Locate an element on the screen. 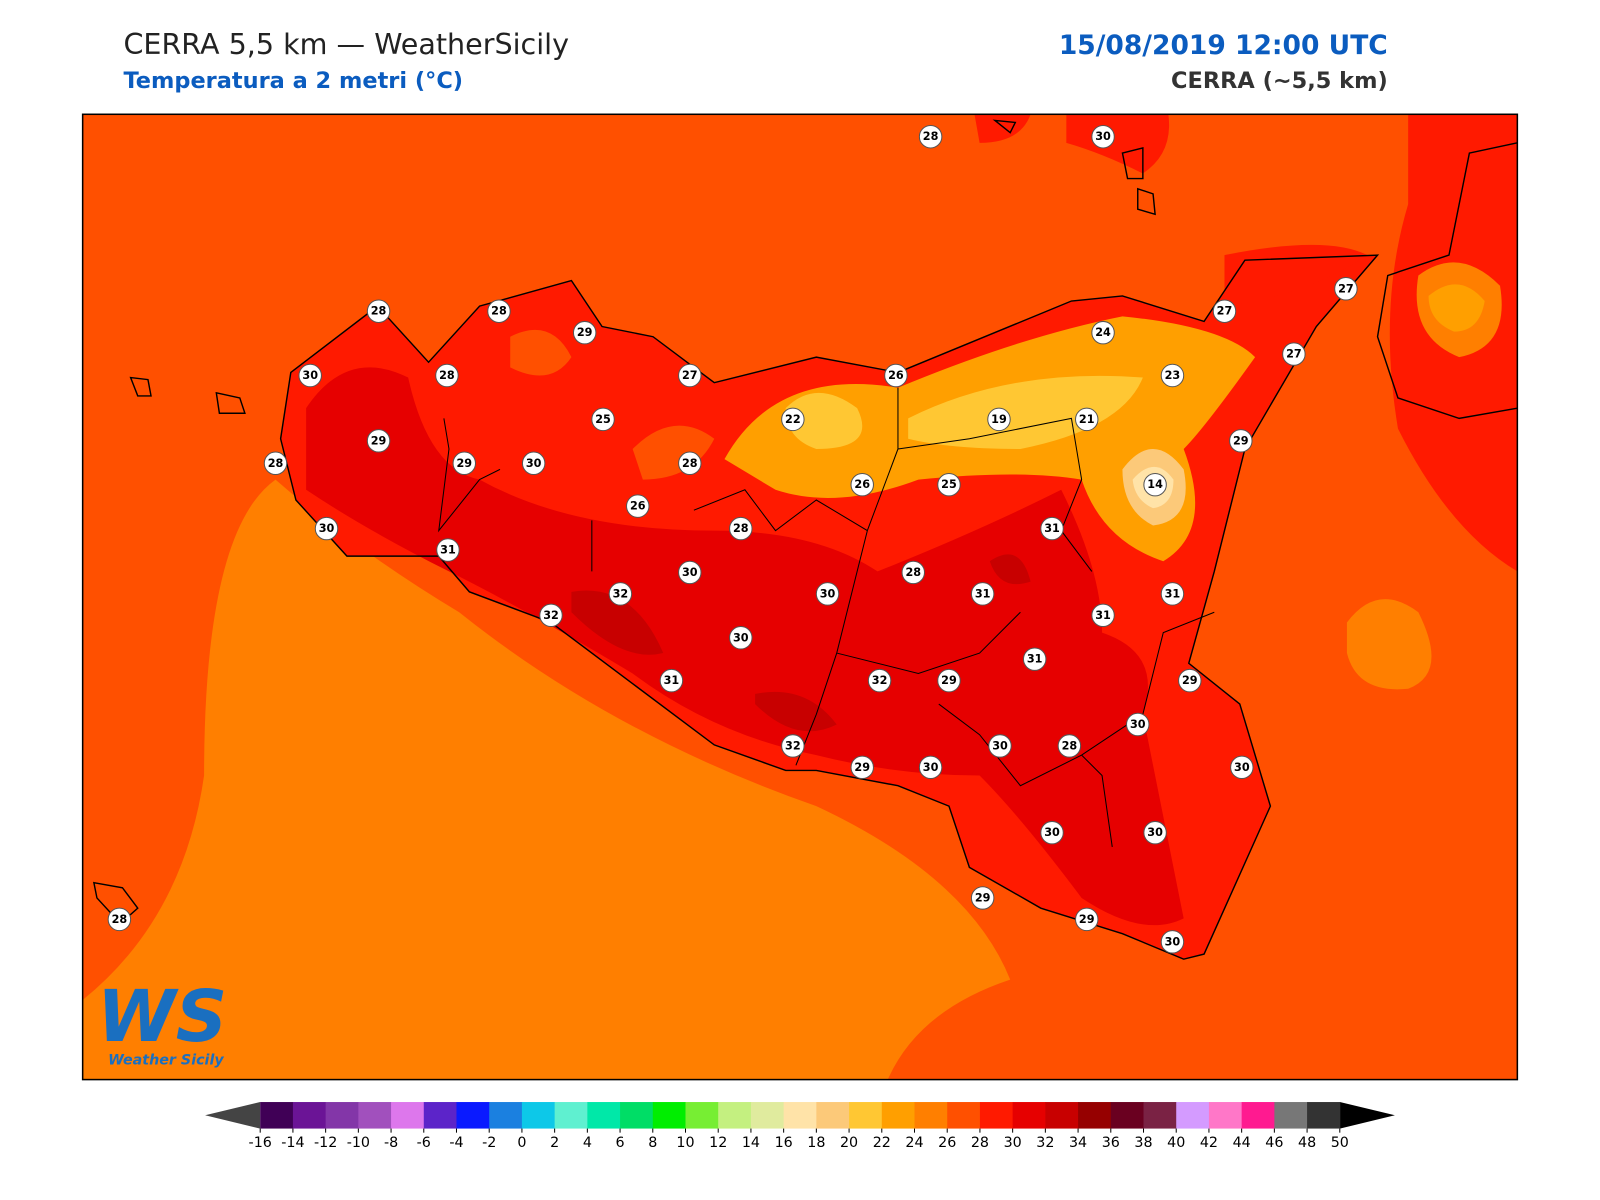 This screenshot has width=1600, height=1200. station-value: 19 is located at coordinates (999, 419).